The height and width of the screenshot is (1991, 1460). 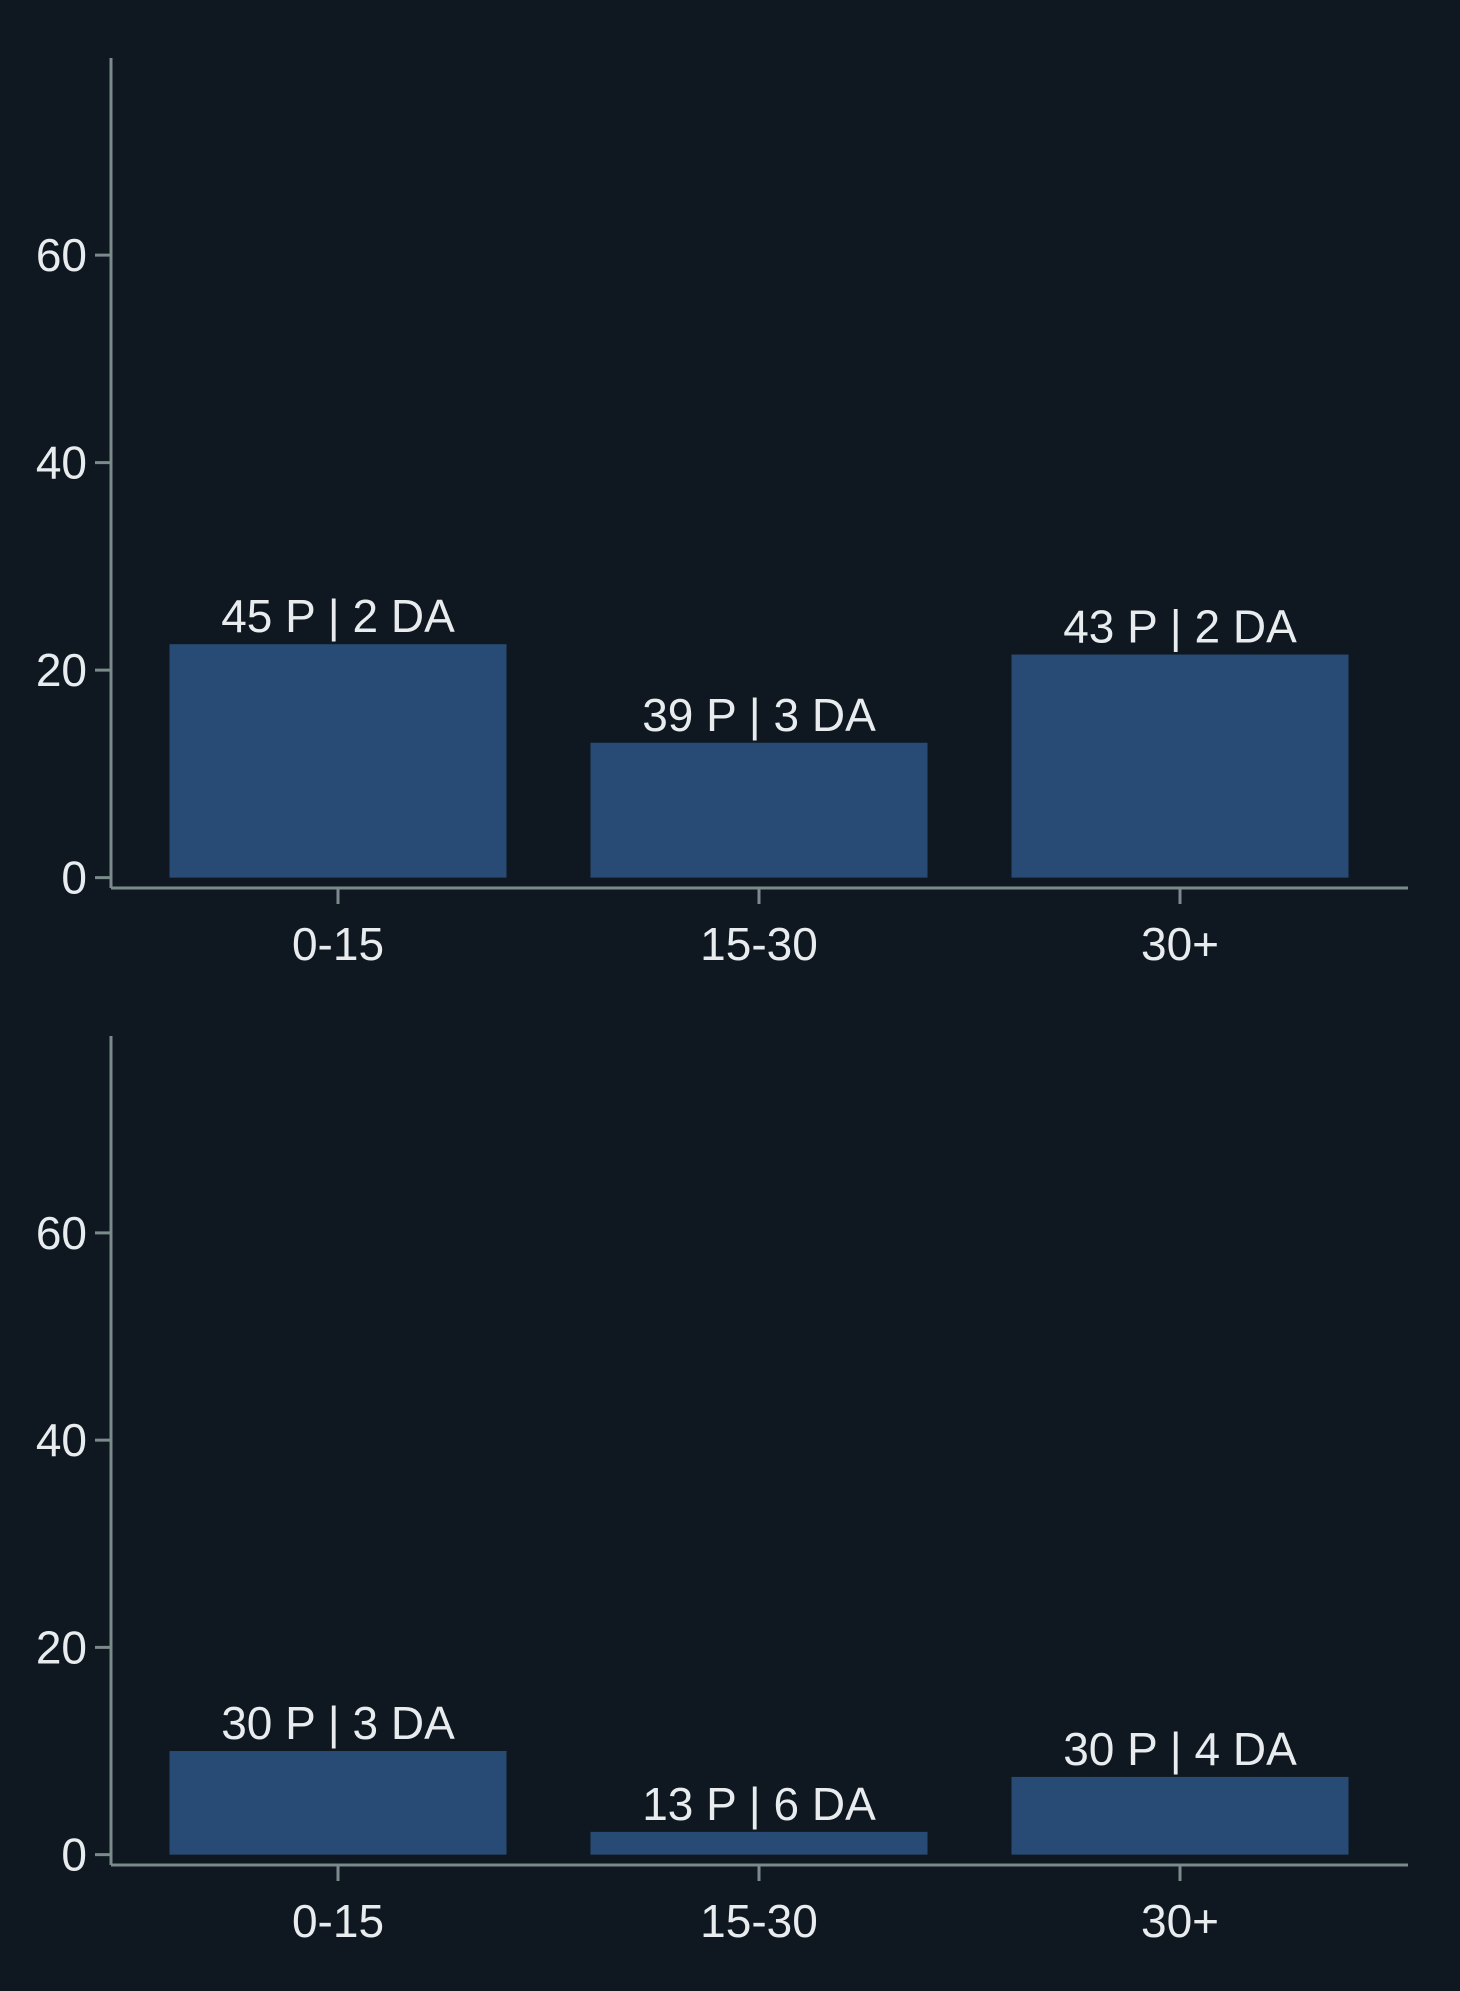 I want to click on data-label: 43 P | 2 DA, so click(x=1180, y=627).